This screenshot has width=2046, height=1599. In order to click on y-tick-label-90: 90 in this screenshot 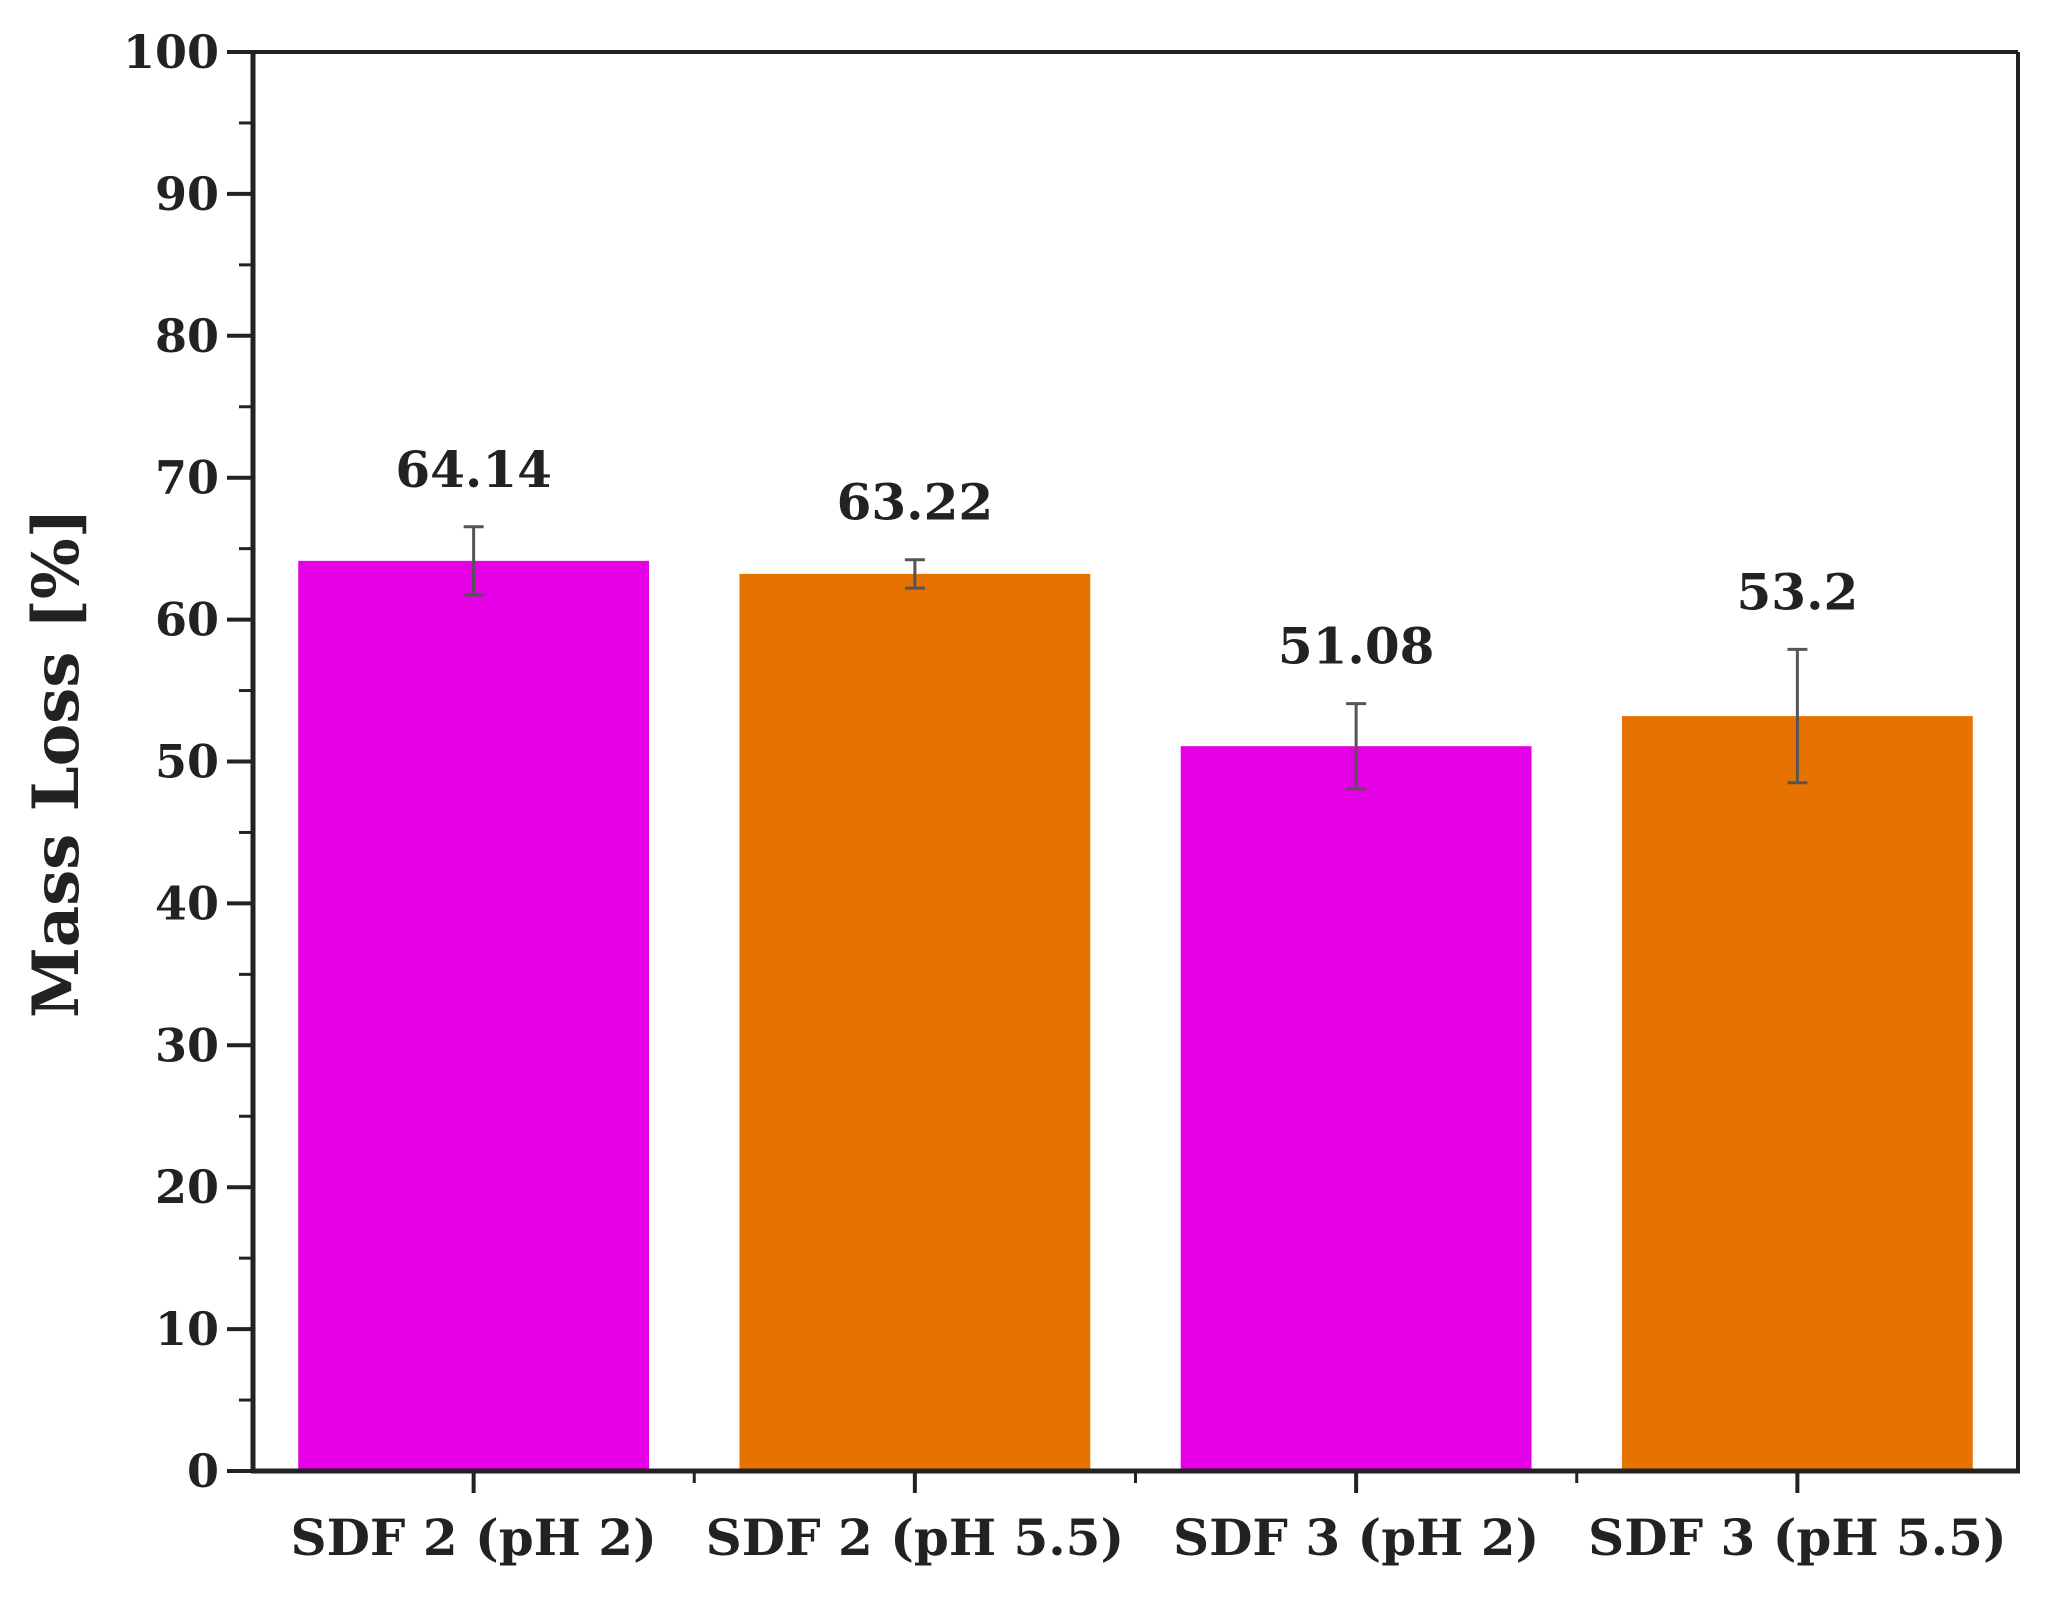, I will do `click(187, 194)`.